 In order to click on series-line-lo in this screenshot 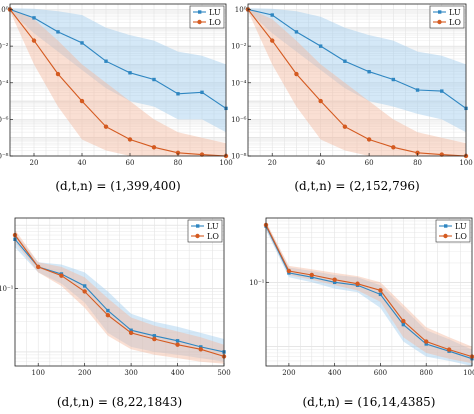, I will do `click(119, 295)`.